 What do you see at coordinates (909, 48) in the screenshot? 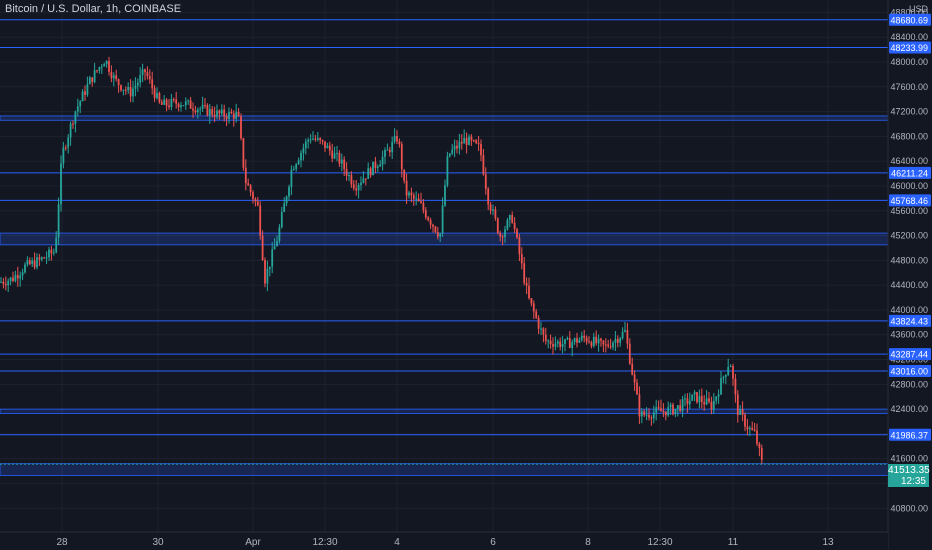
I see `level-label: 48233.99` at bounding box center [909, 48].